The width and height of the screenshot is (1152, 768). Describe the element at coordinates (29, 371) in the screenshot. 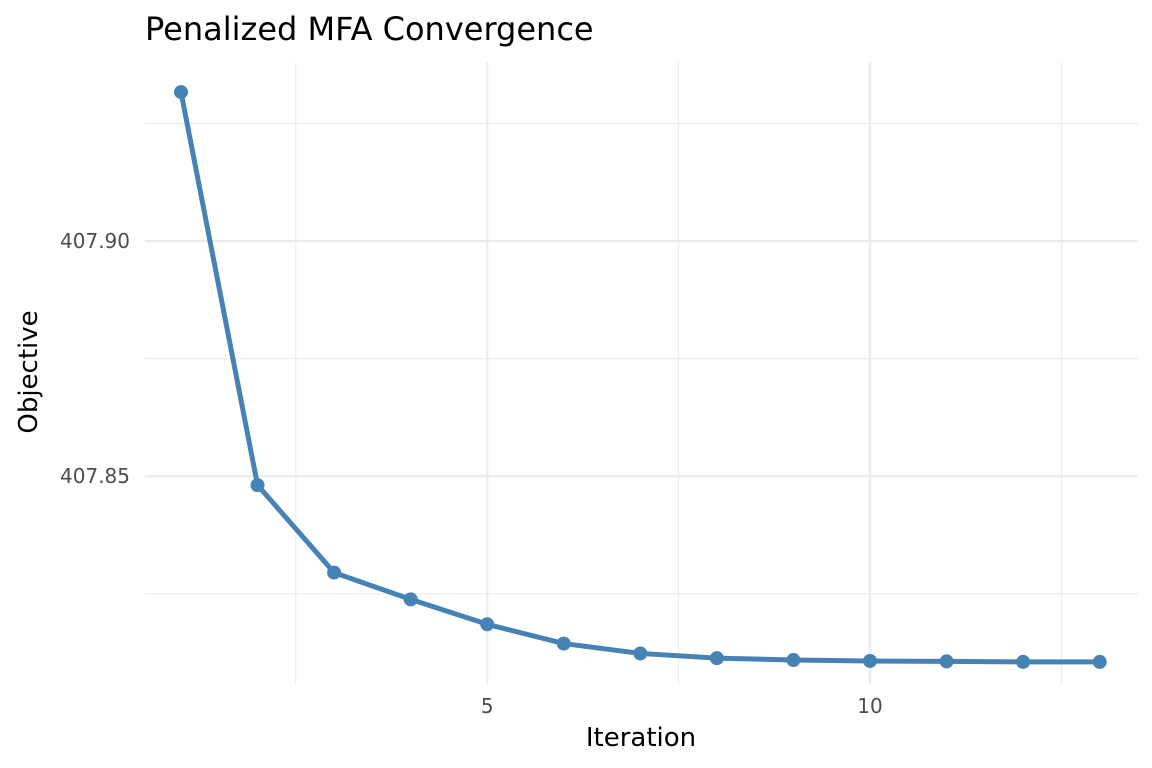

I see `y-axis-title: Objective` at that location.